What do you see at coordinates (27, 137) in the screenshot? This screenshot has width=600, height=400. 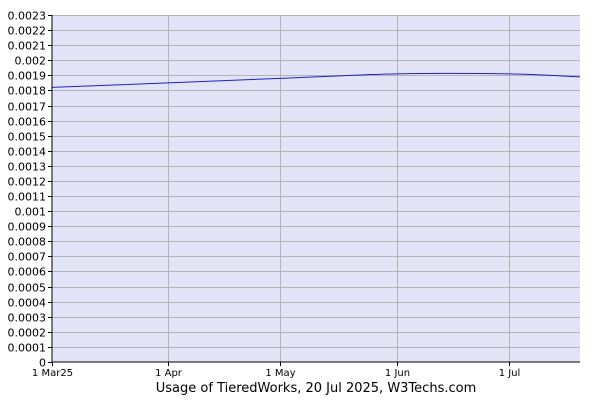 I see `y-tick-label: 0.0015` at bounding box center [27, 137].